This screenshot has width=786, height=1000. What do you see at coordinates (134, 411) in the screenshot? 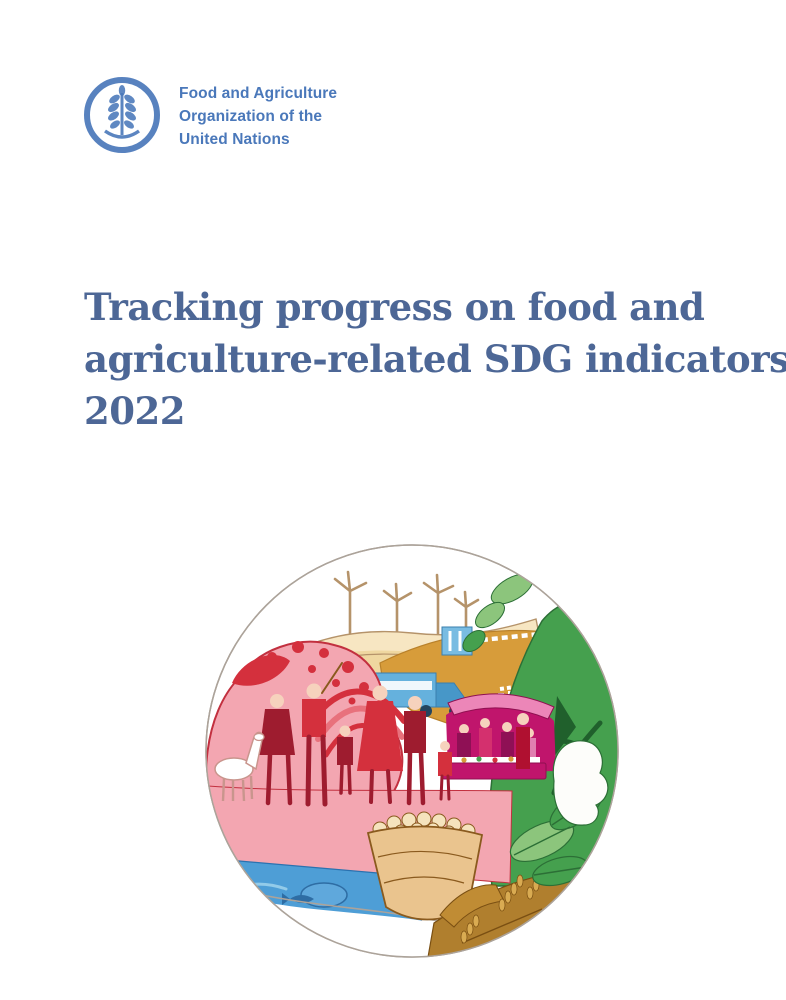
I see `title-line: 2022` at bounding box center [134, 411].